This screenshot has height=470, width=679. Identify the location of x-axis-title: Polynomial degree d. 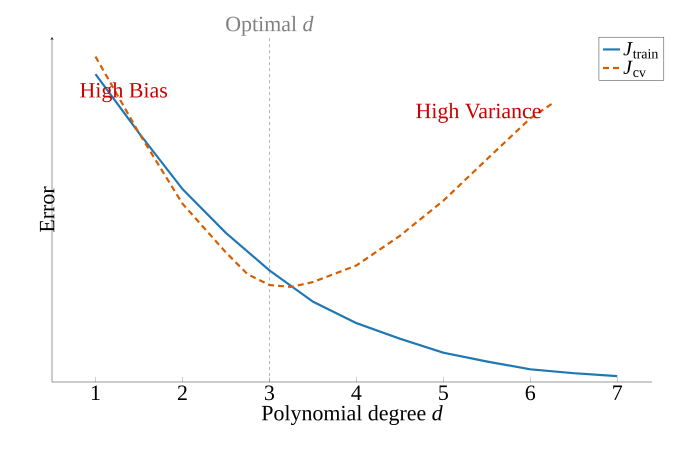
(352, 415).